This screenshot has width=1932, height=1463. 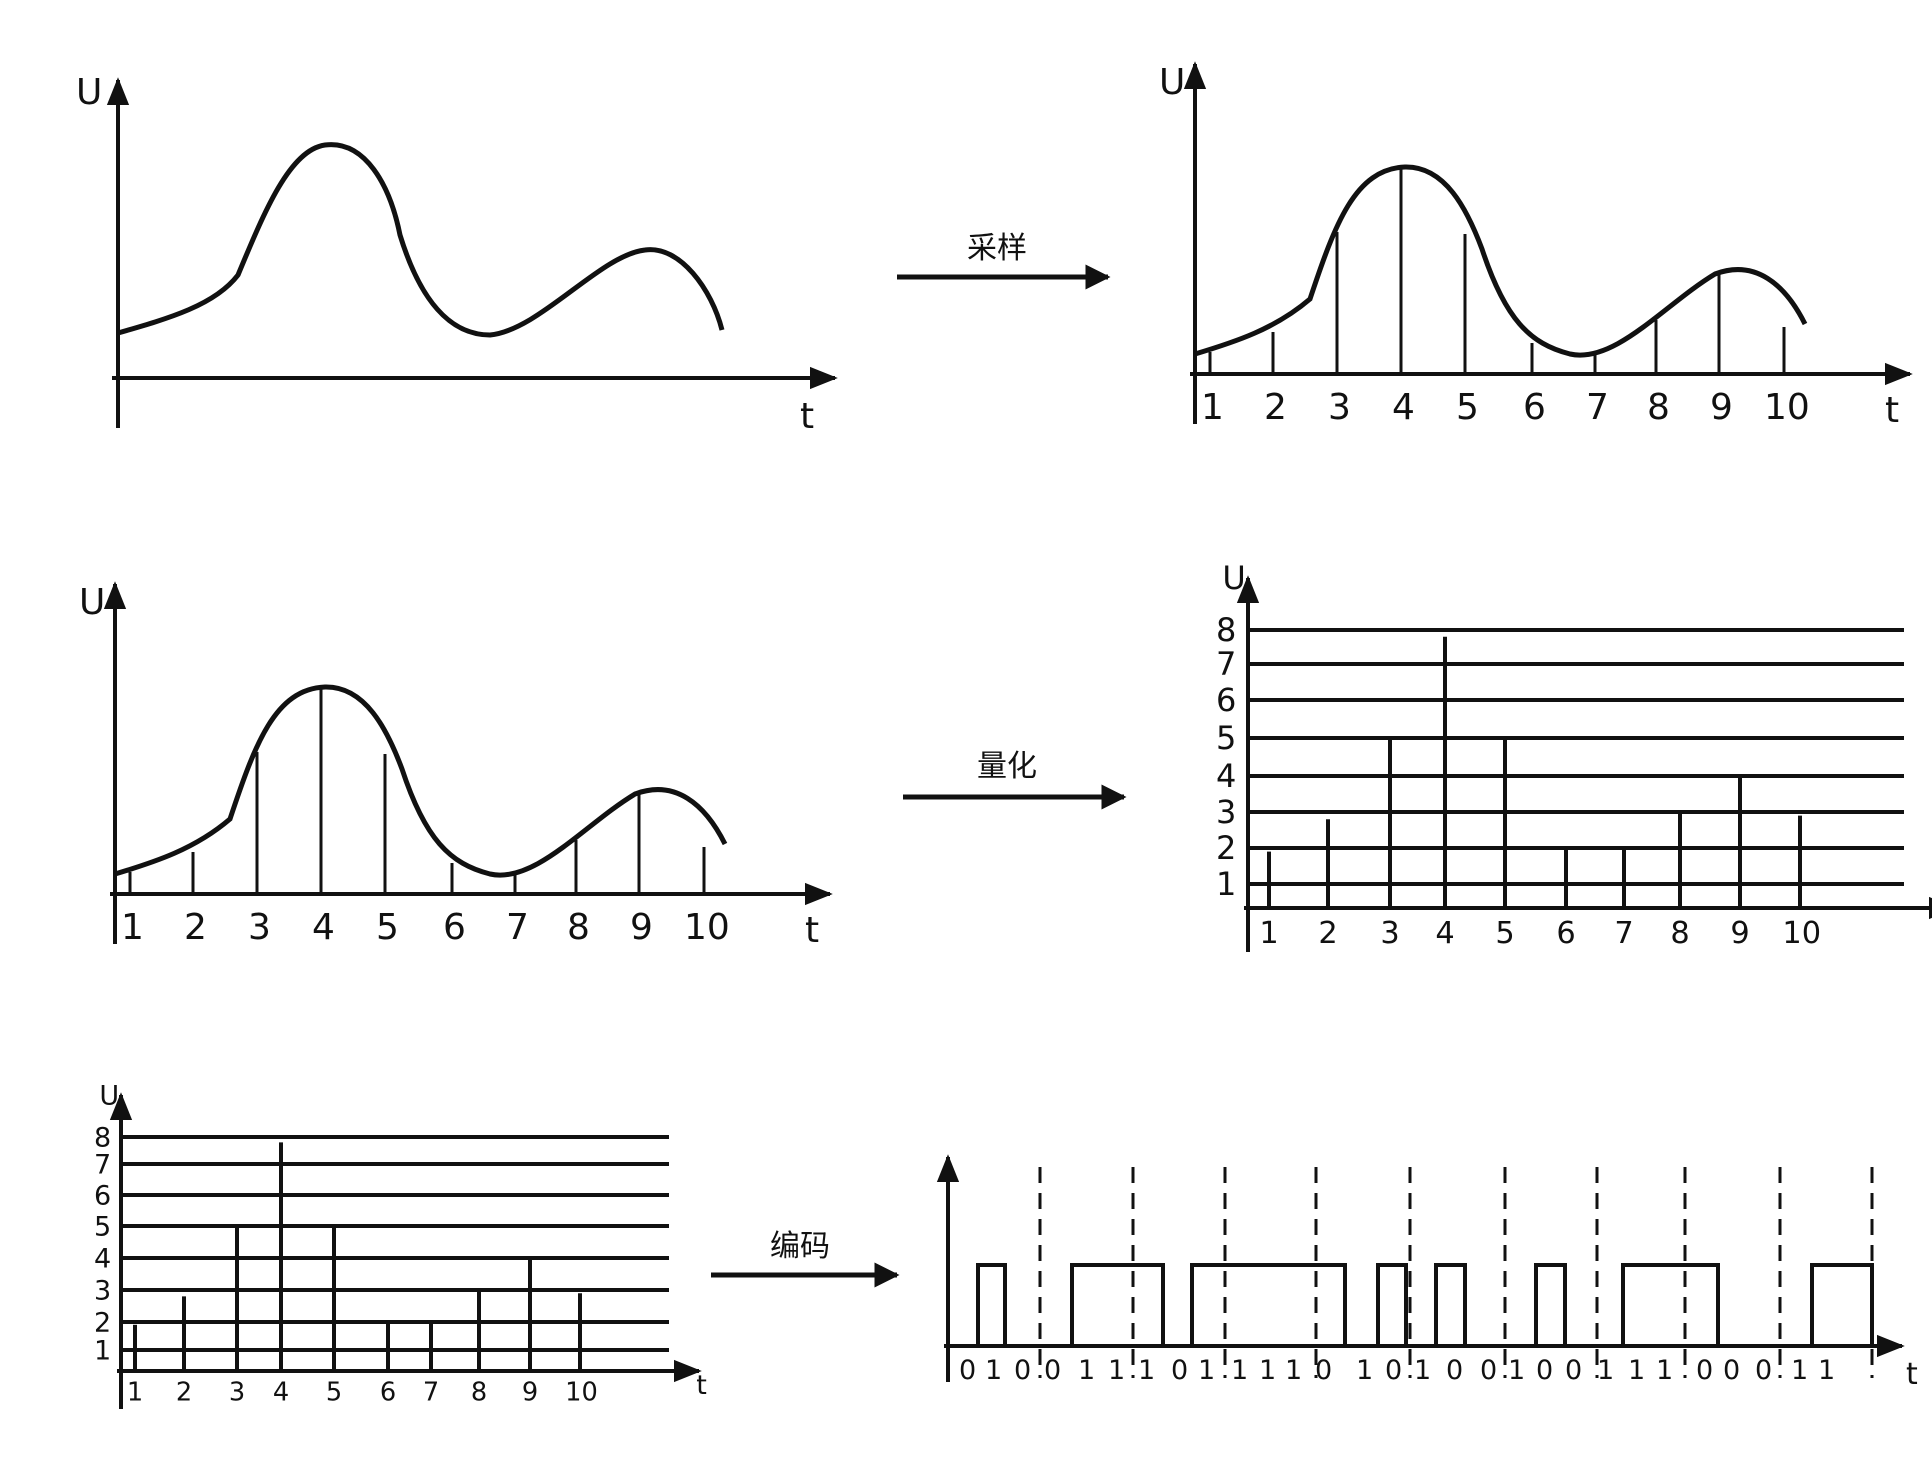 What do you see at coordinates (1007, 766) in the screenshot?
I see `quantization-label: 量化` at bounding box center [1007, 766].